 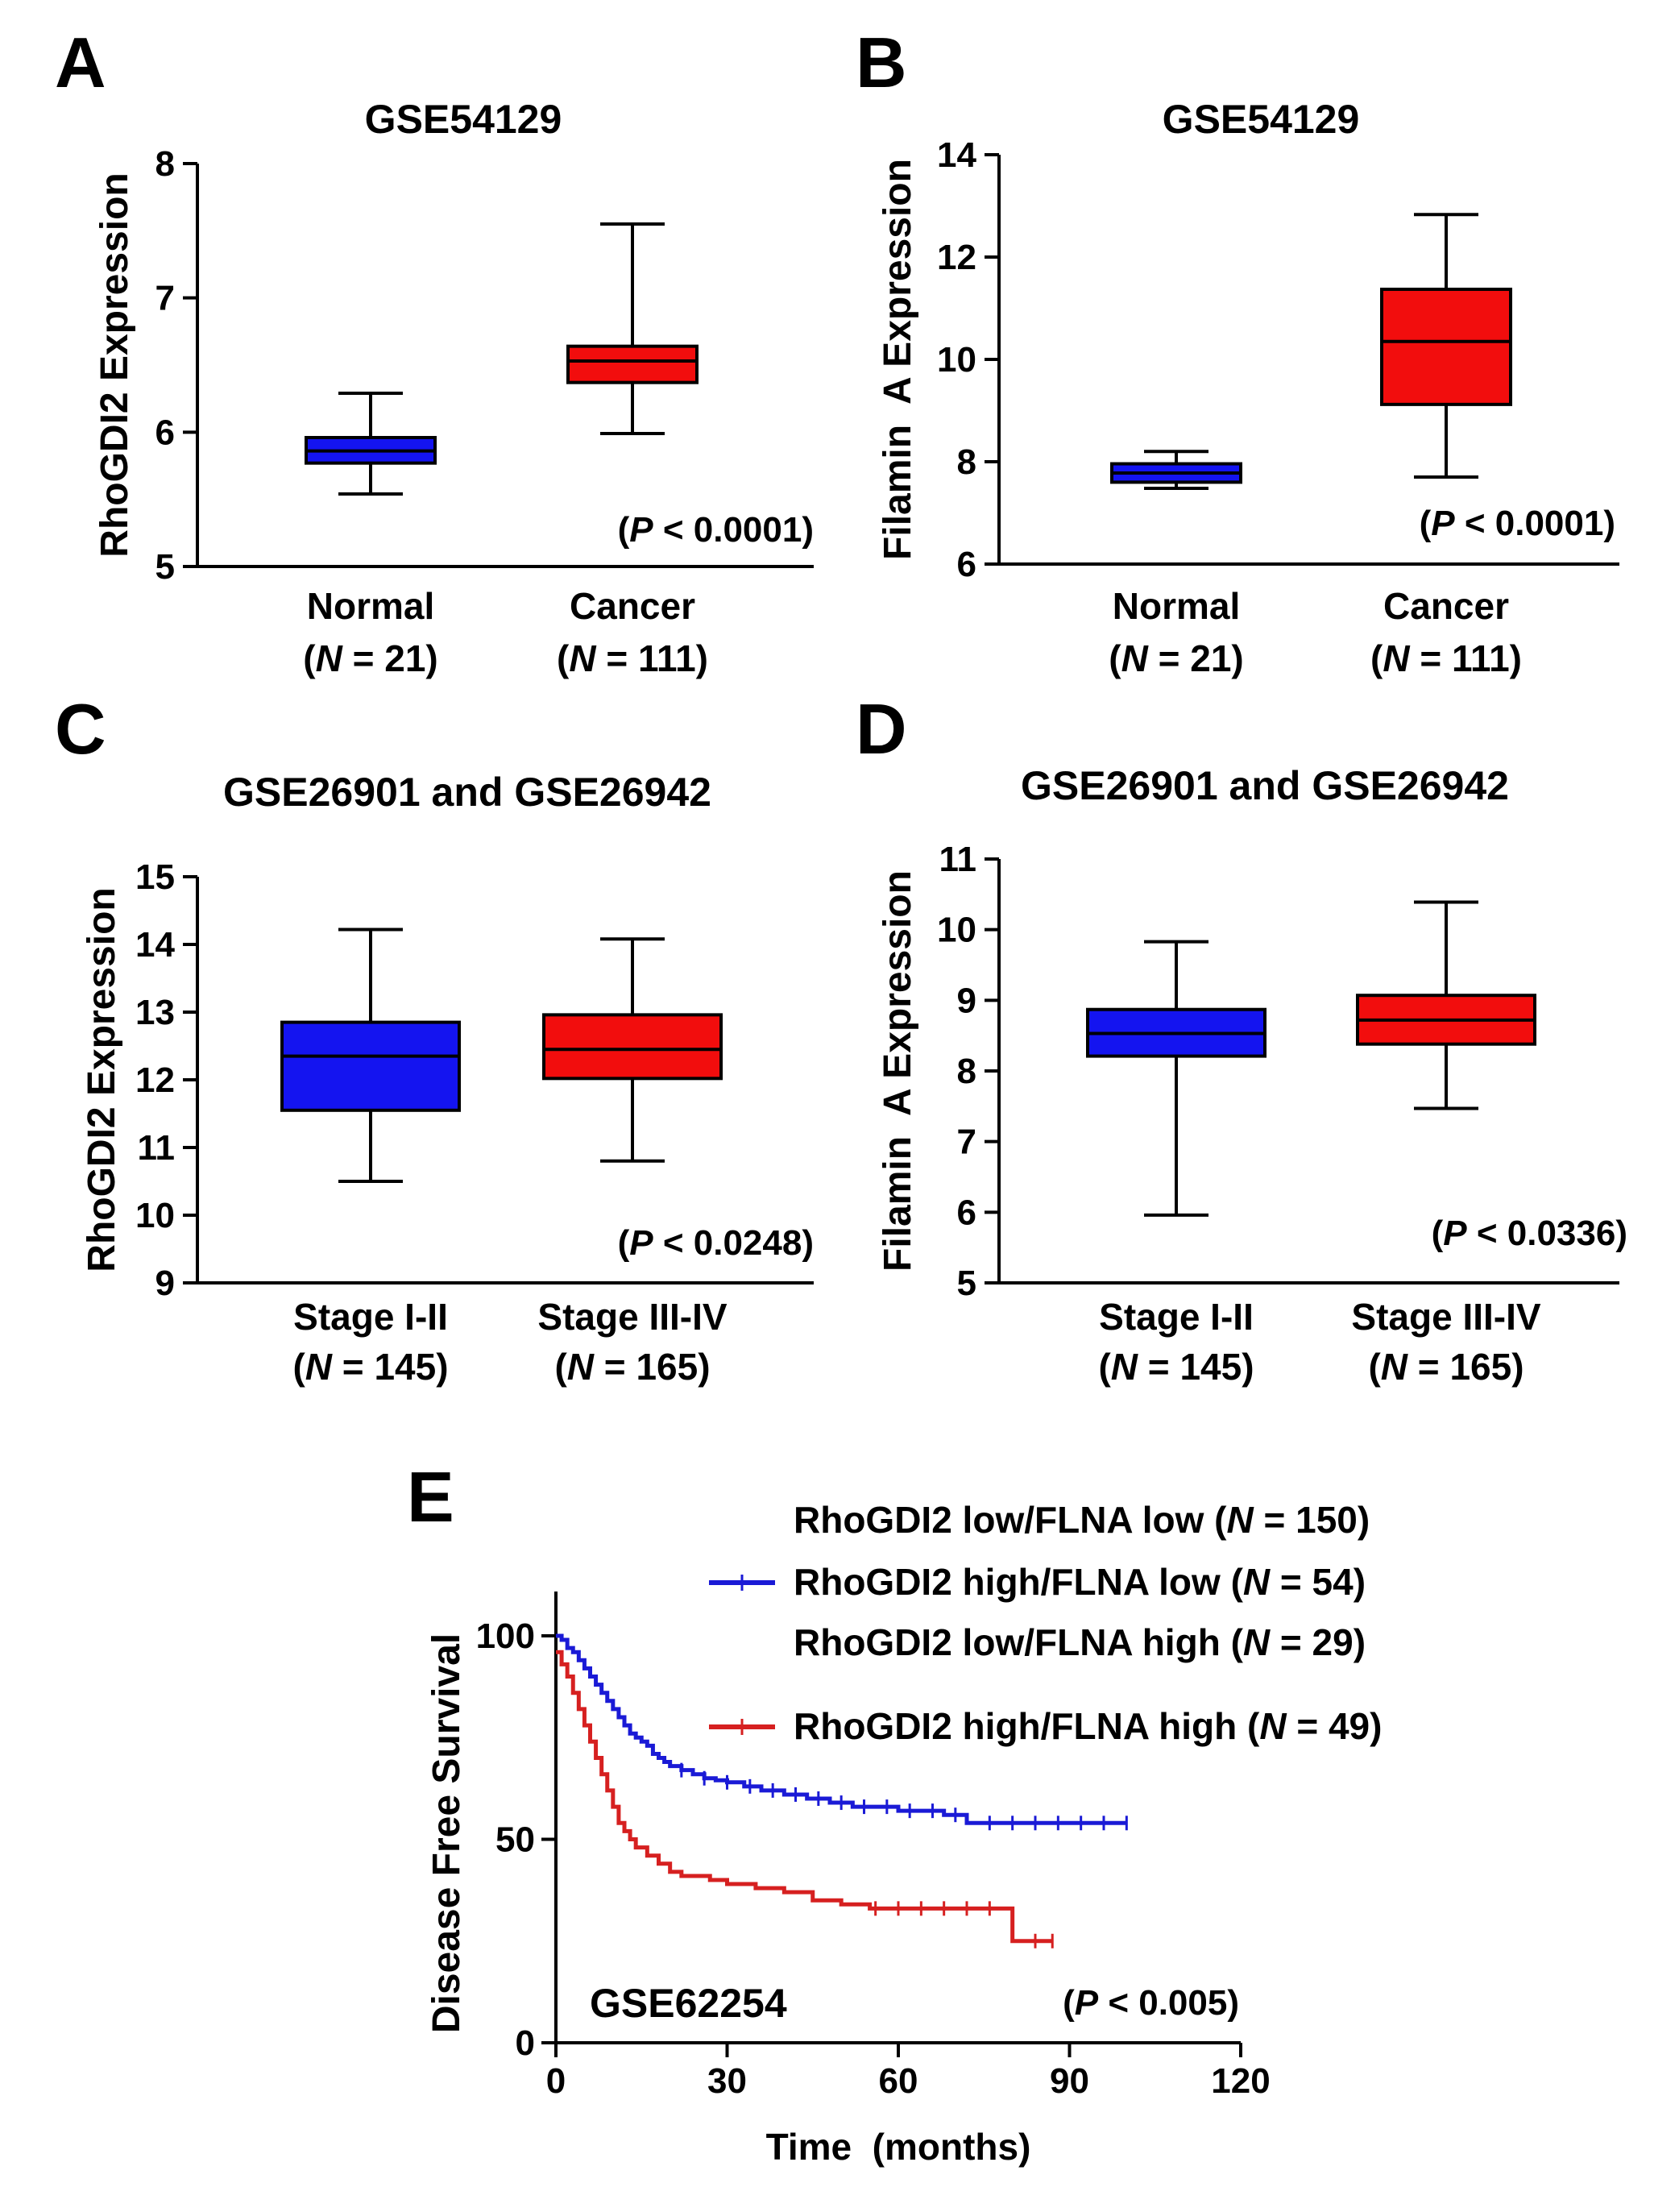 I want to click on x-tick-label: 120, so click(x=1240, y=2081).